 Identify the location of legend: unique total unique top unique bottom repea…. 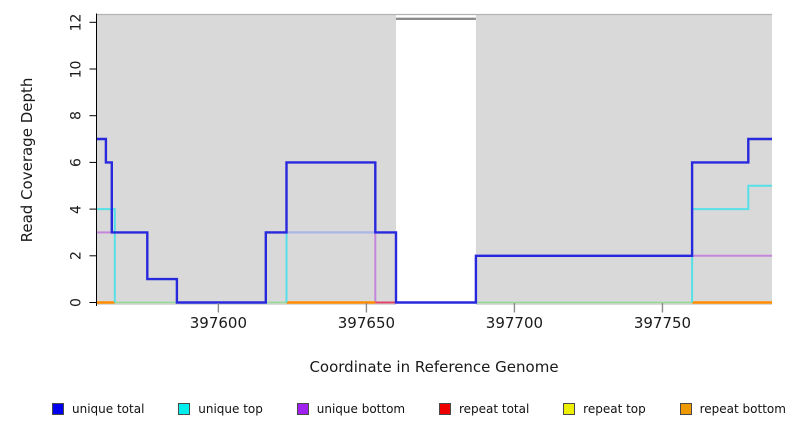
(419, 409).